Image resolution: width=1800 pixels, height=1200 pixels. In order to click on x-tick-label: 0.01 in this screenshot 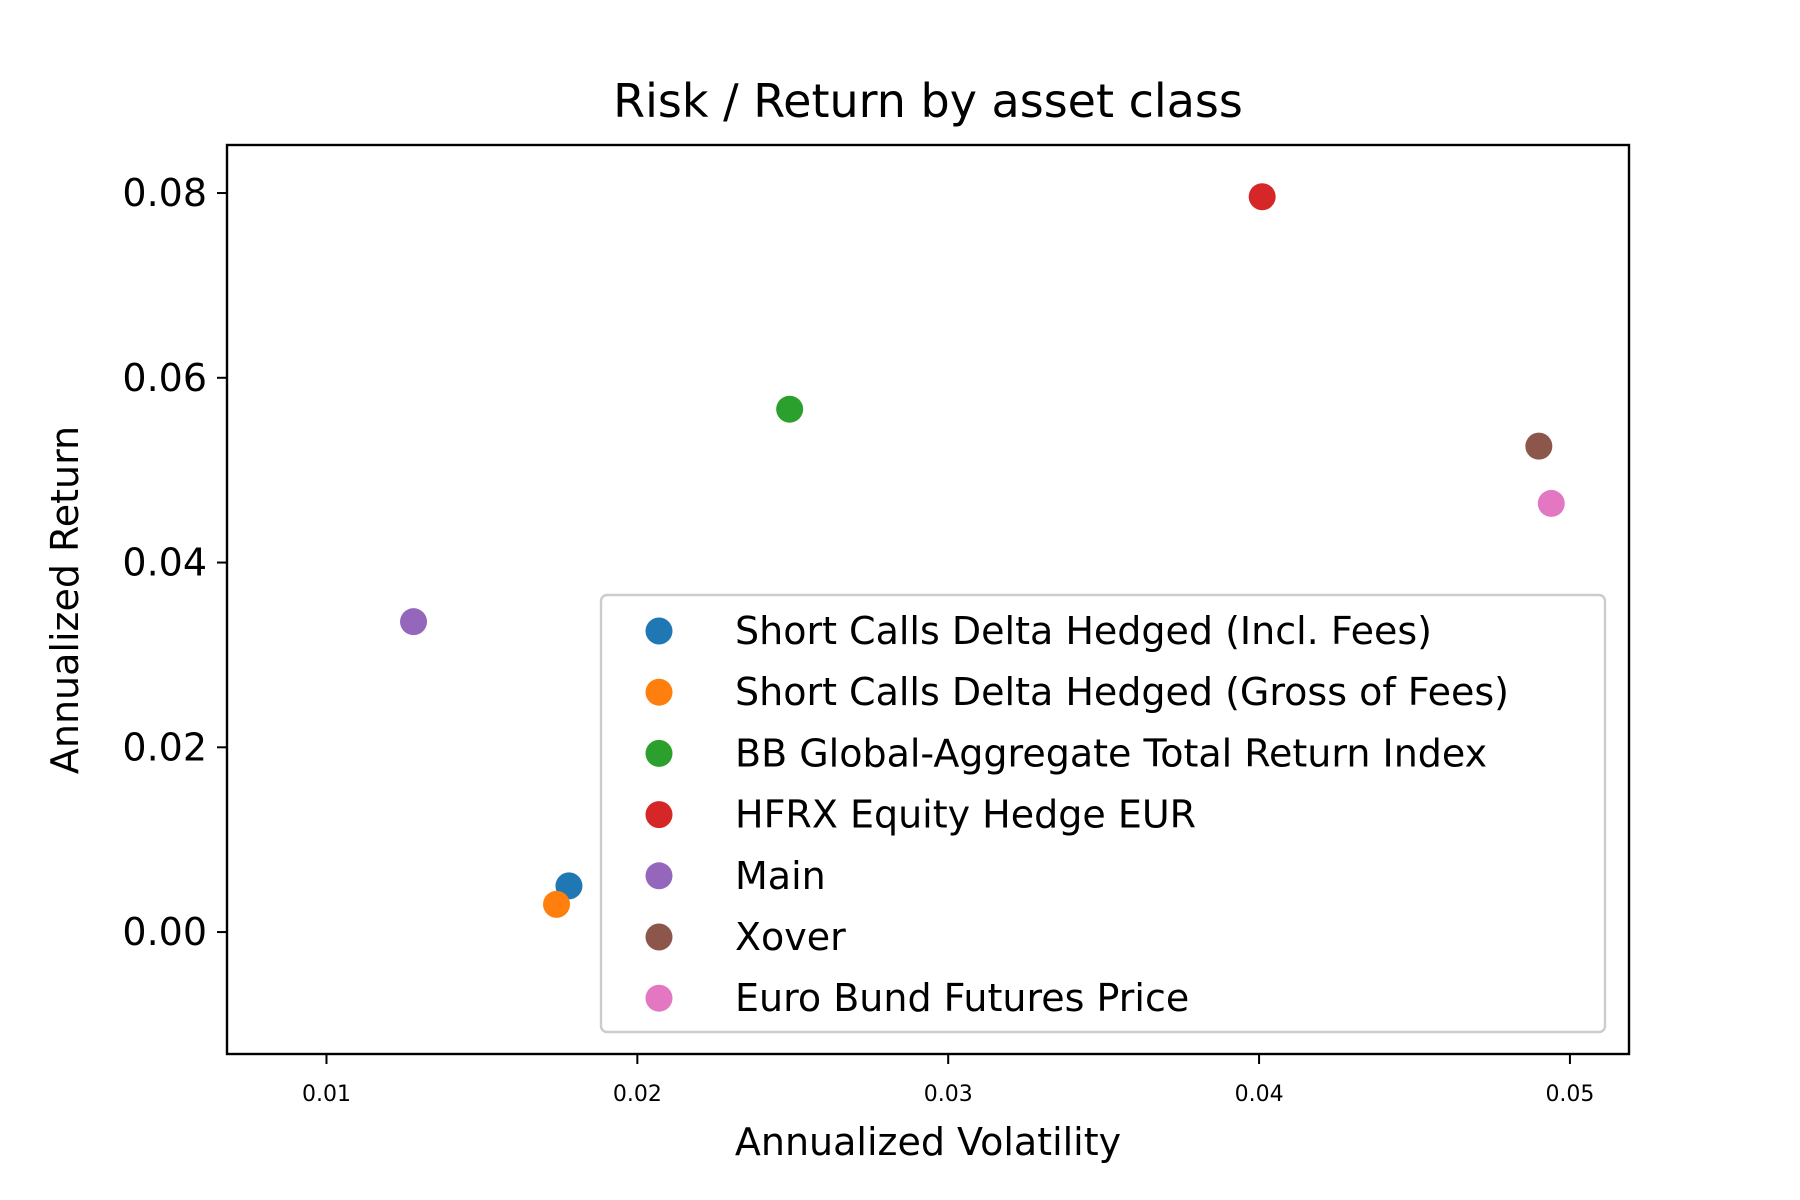, I will do `click(326, 1094)`.